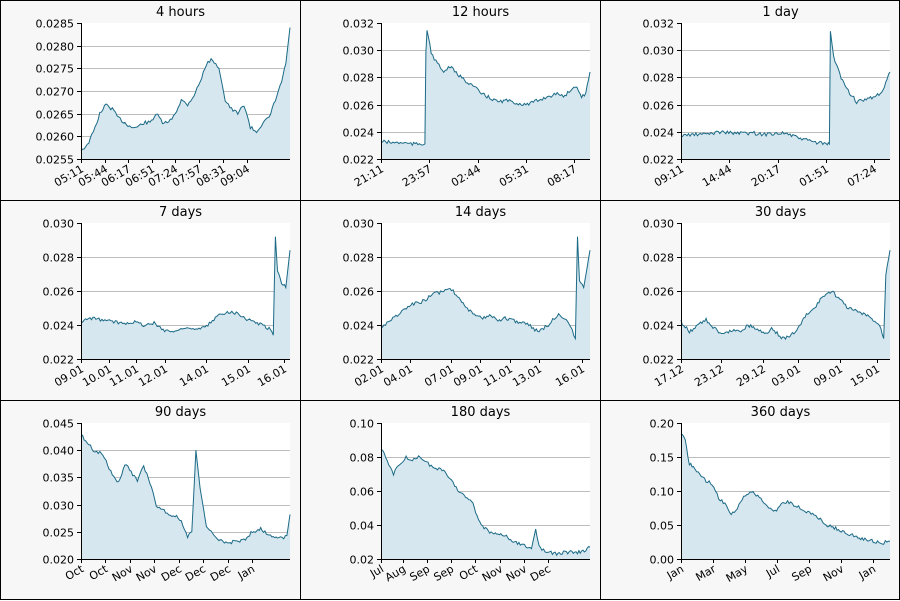 The height and width of the screenshot is (601, 900). I want to click on y-tick-label: 0.025, so click(59, 533).